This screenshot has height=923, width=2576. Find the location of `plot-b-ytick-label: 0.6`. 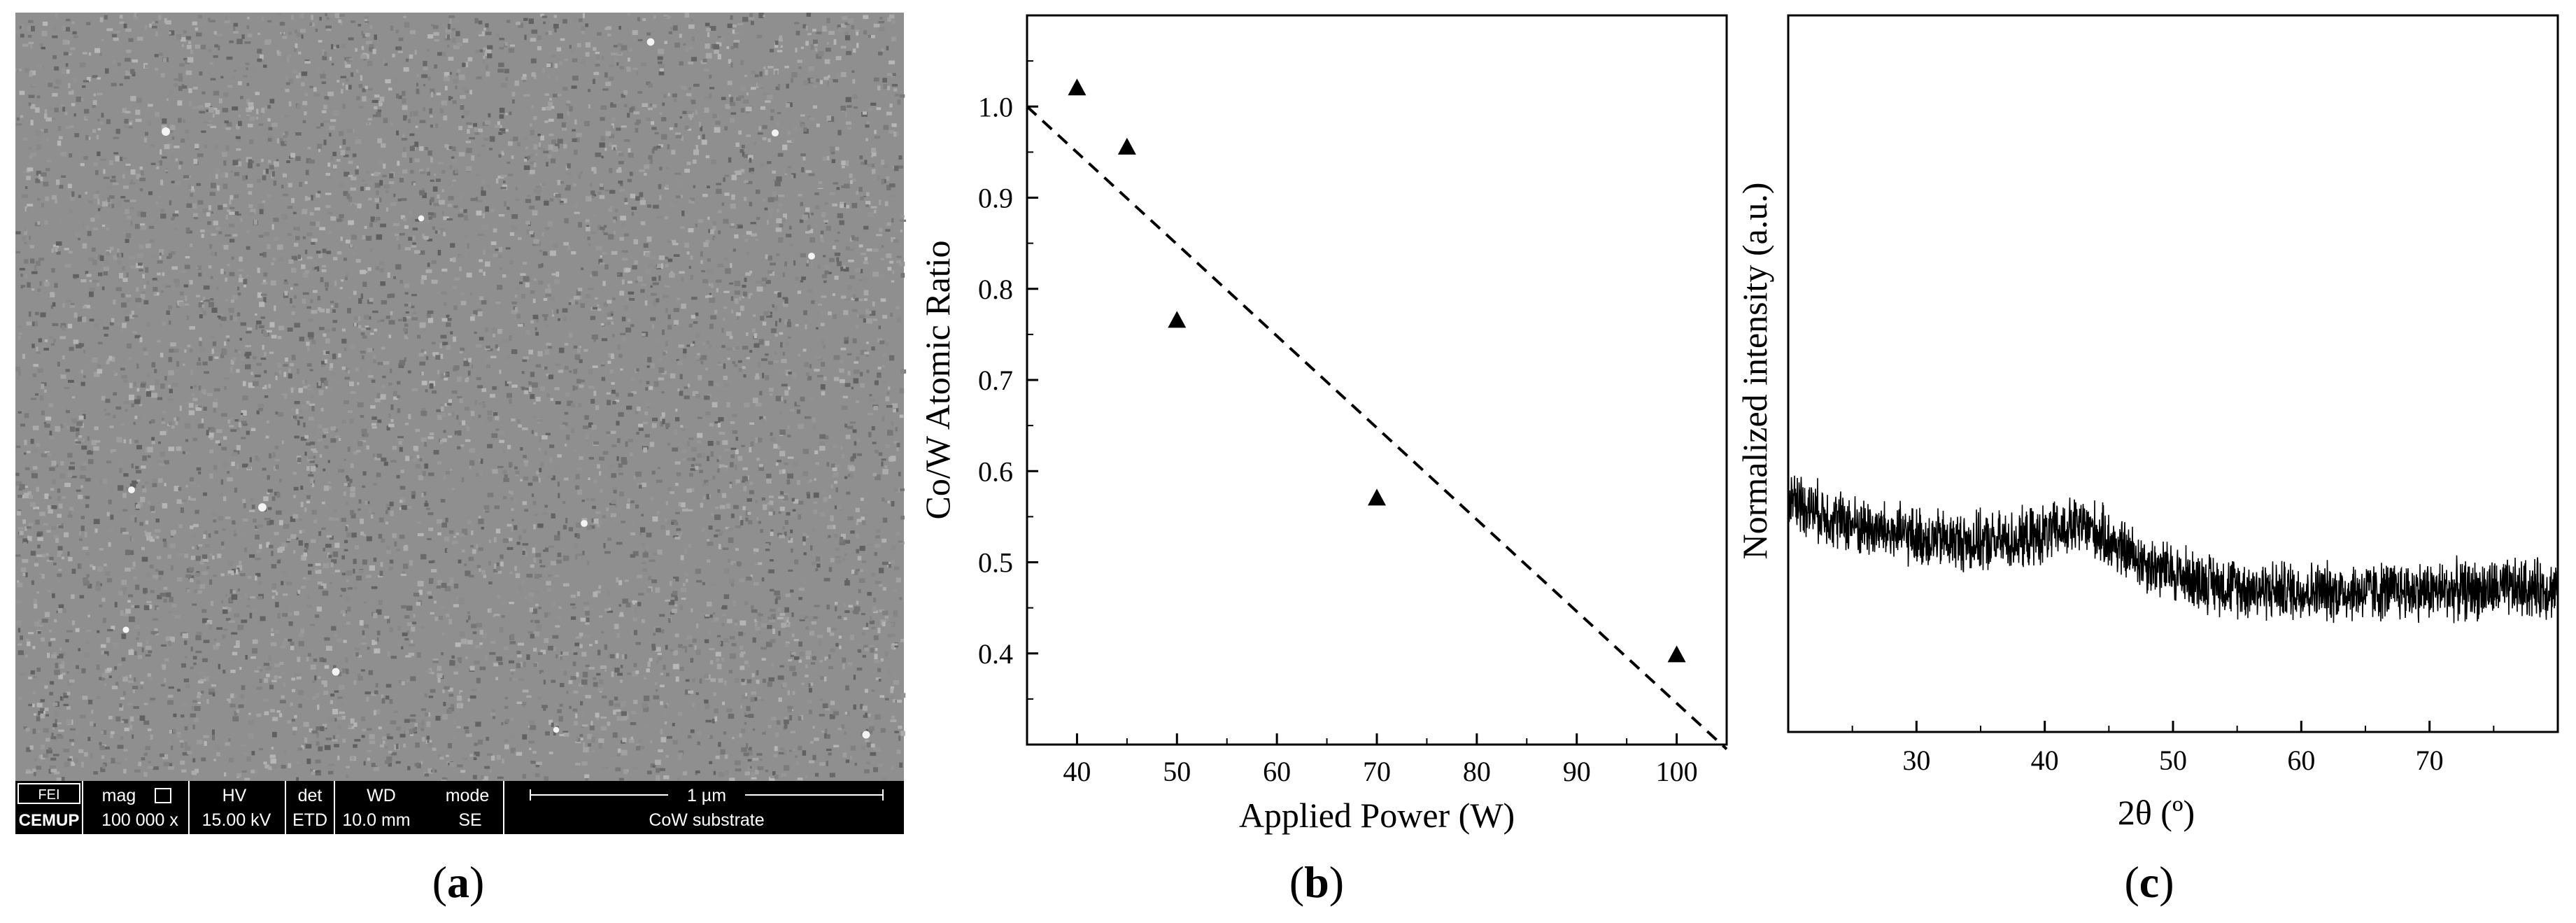

plot-b-ytick-label: 0.6 is located at coordinates (995, 471).